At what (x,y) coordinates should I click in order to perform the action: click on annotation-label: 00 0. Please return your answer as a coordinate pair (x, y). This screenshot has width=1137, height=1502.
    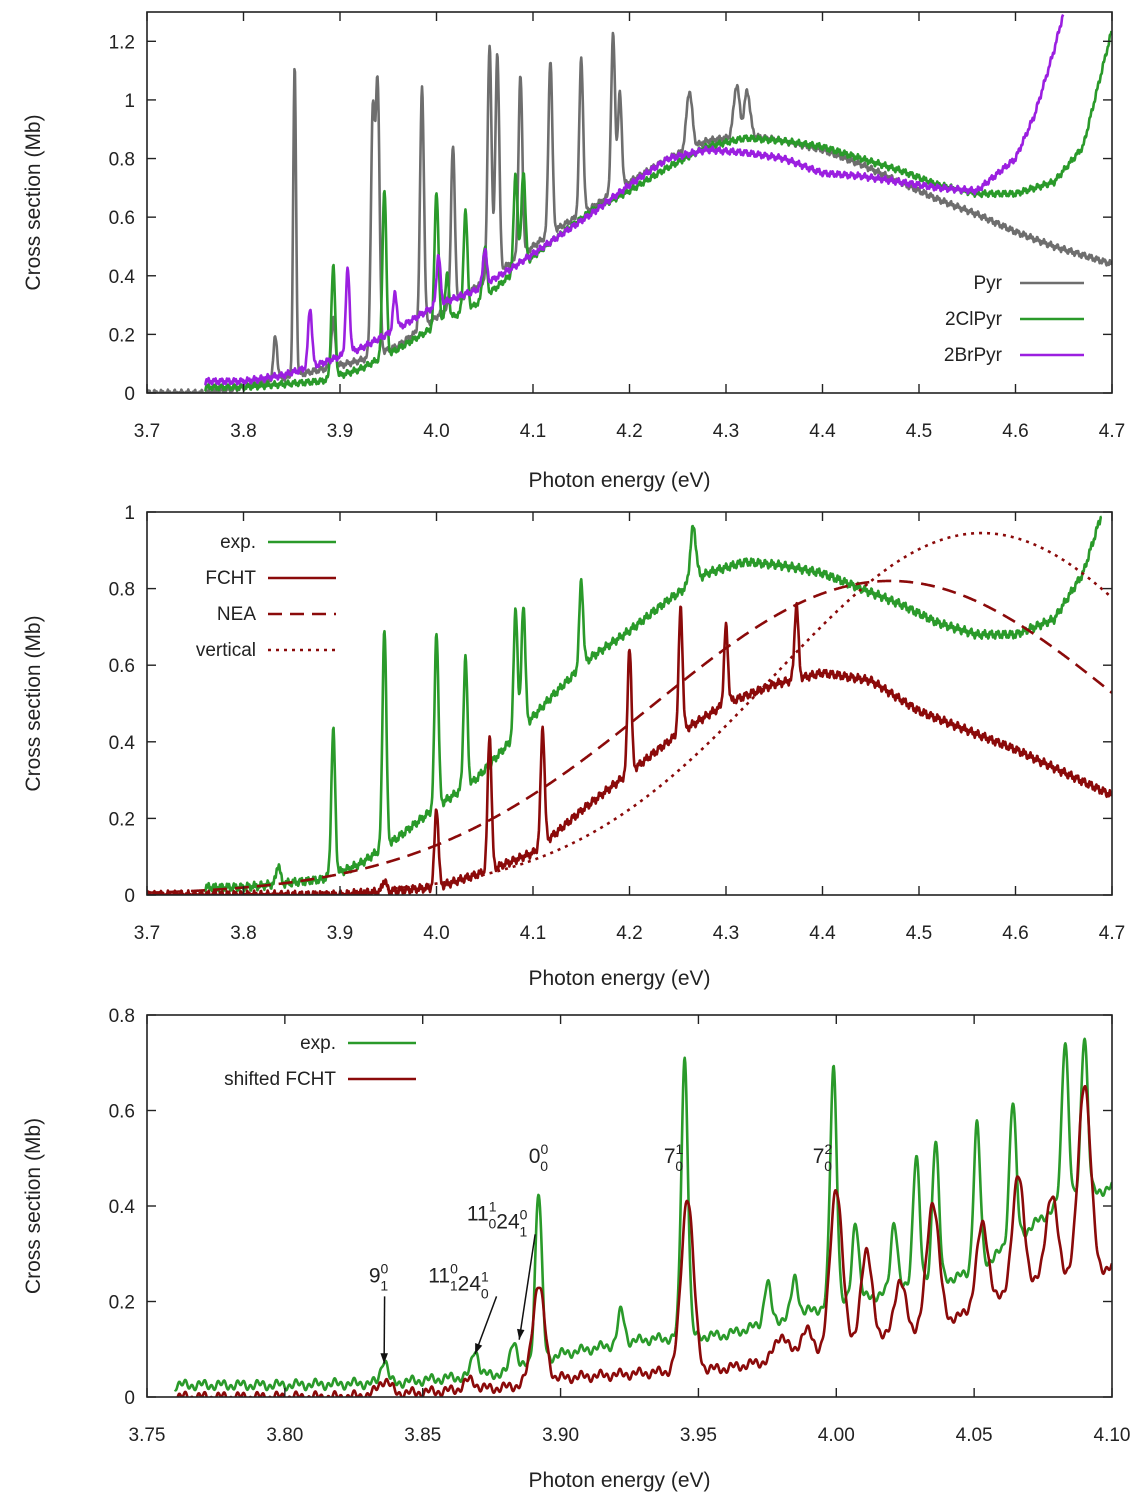
    Looking at the image, I should click on (539, 1157).